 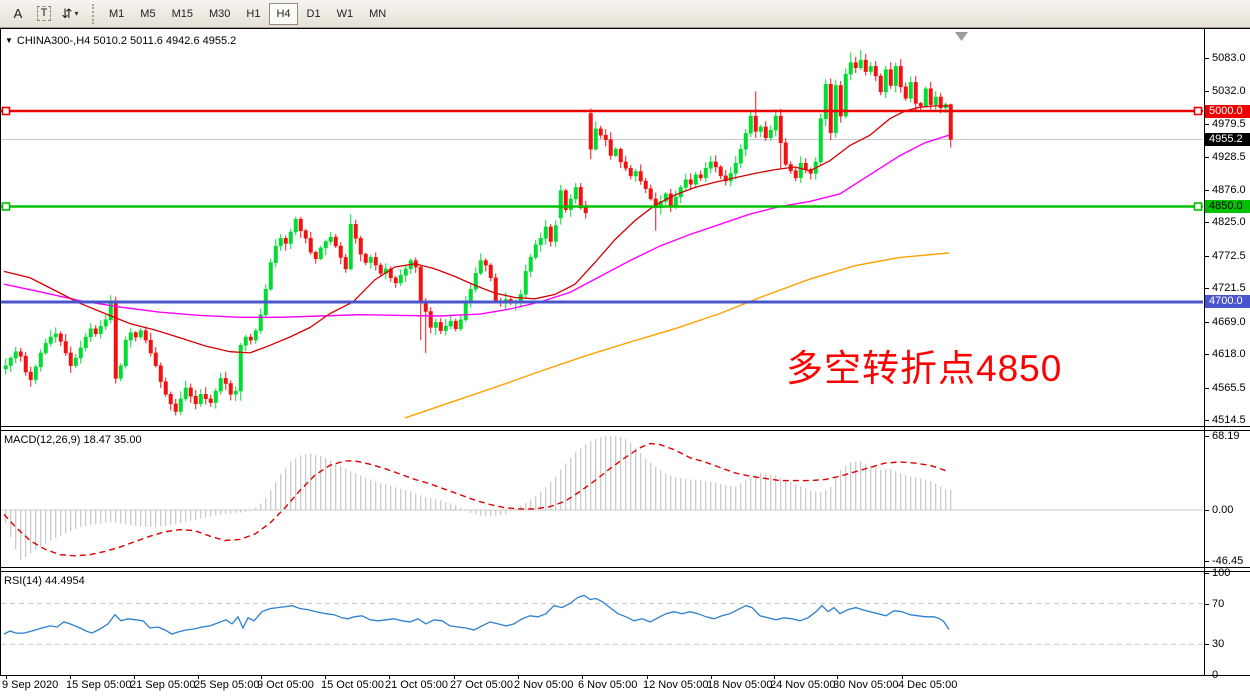 What do you see at coordinates (352, 685) in the screenshot?
I see `time-axis-label: 15 Oct 05:00` at bounding box center [352, 685].